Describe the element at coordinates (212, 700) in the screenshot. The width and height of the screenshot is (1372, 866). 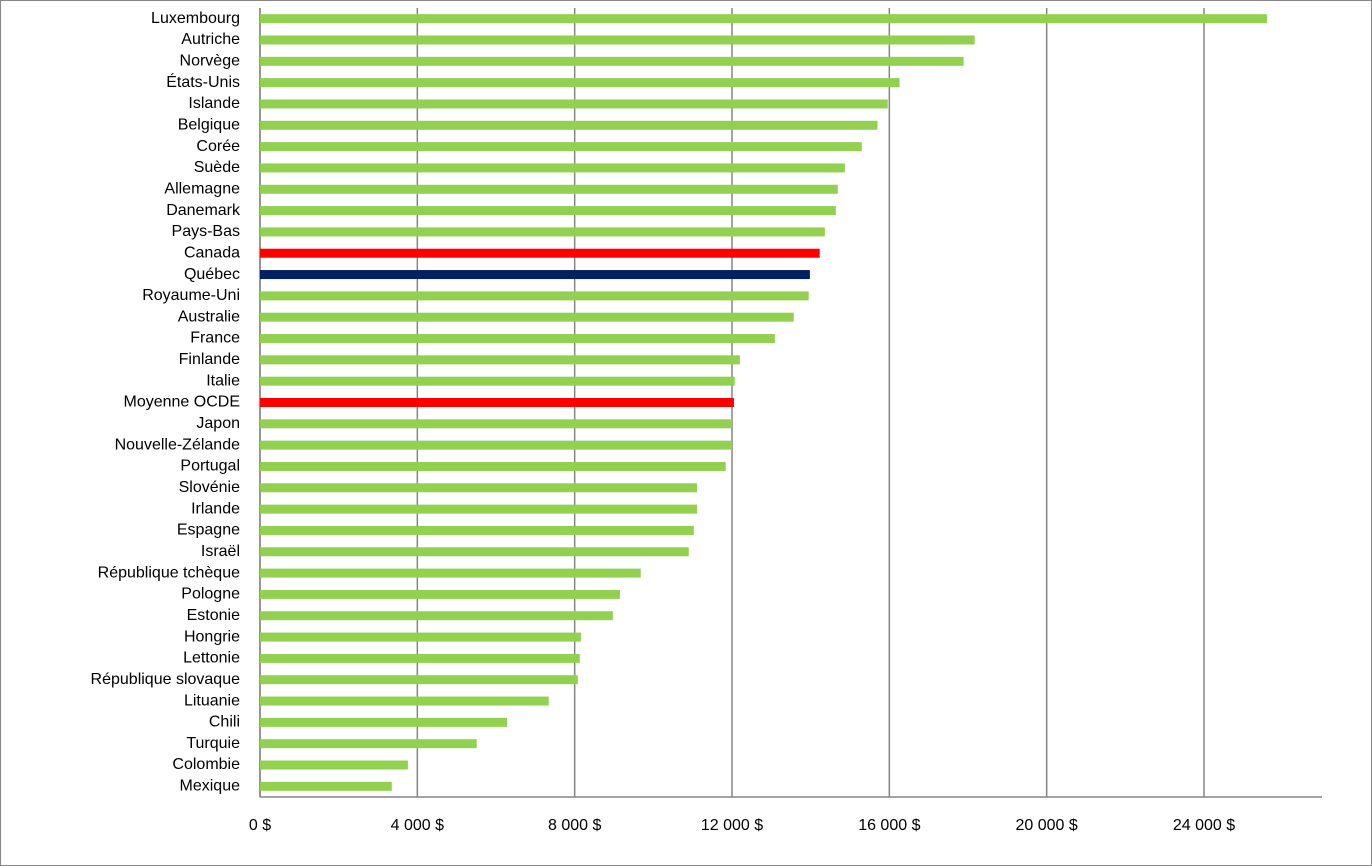
I see `y-tick-label: Lituanie` at that location.